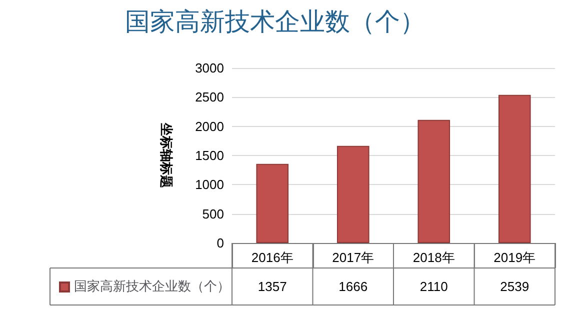 The width and height of the screenshot is (579, 334). What do you see at coordinates (272, 257) in the screenshot?
I see `x-tick-label: 2016年` at bounding box center [272, 257].